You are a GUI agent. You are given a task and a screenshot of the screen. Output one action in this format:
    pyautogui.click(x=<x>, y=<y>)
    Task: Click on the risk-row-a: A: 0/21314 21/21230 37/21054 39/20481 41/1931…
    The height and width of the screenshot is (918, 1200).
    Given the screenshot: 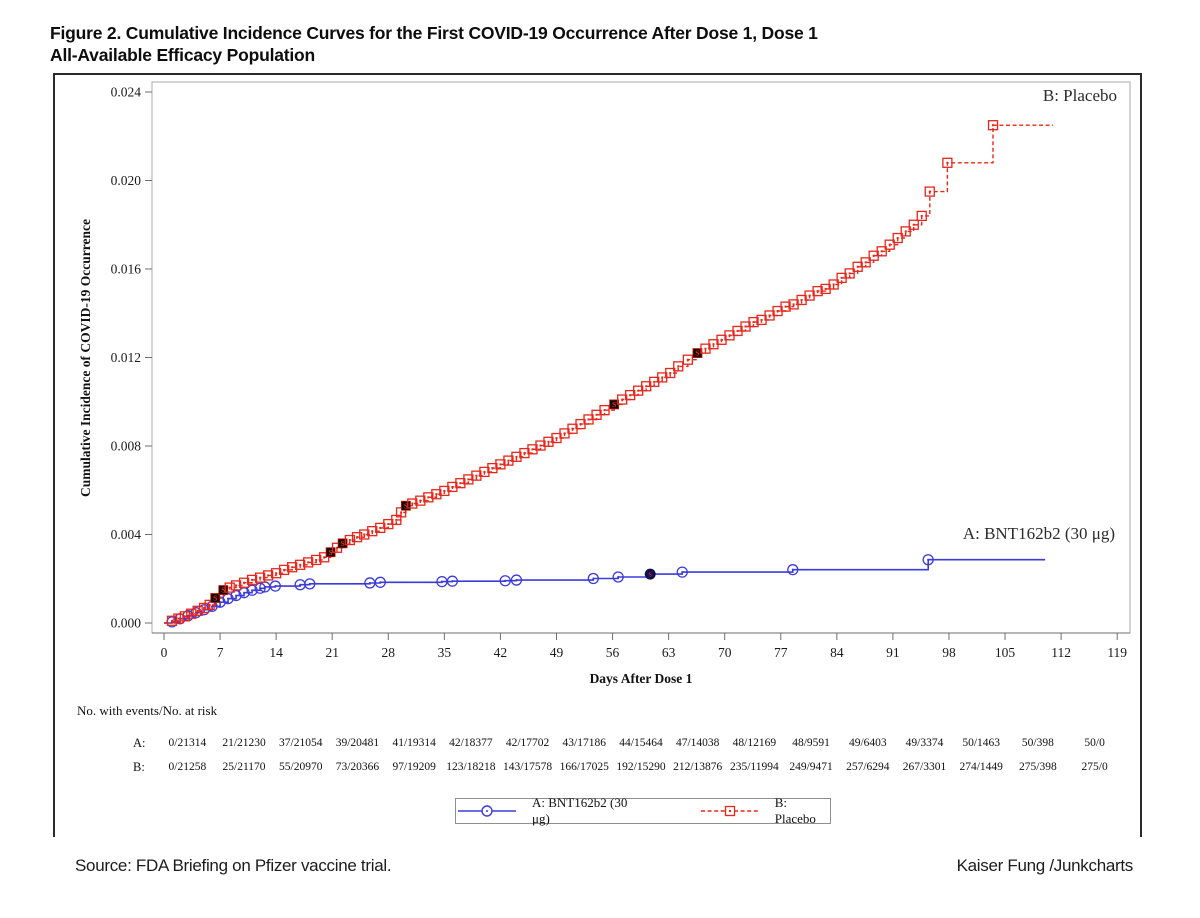 What is the action you would take?
    pyautogui.click(x=628, y=743)
    